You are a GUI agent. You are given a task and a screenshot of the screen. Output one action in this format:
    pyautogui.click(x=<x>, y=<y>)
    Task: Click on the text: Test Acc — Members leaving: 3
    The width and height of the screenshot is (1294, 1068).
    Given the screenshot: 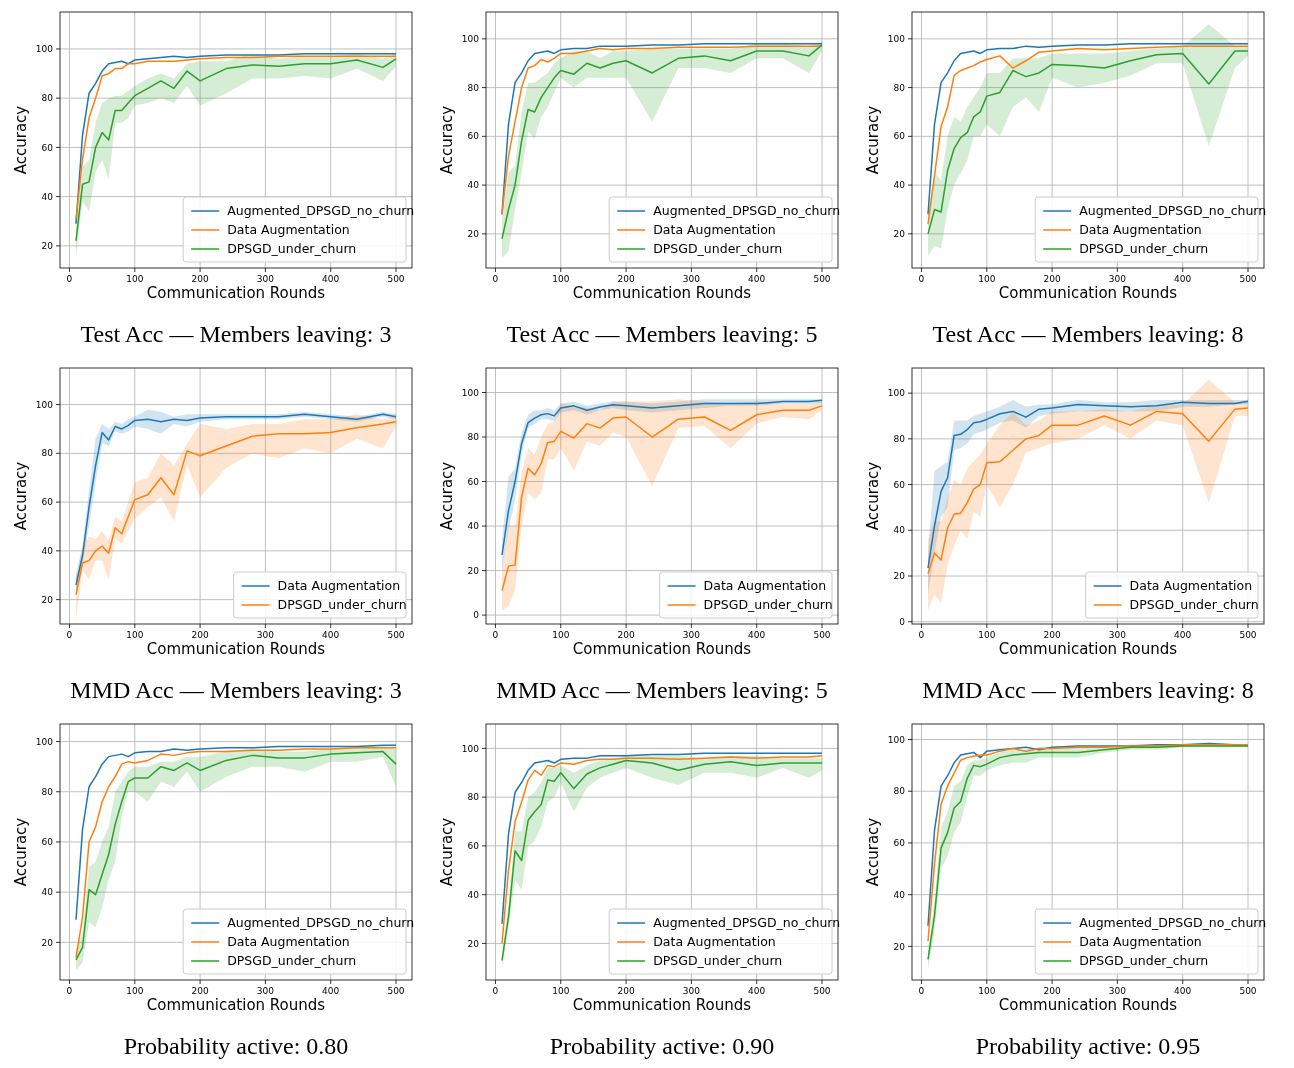 What is the action you would take?
    pyautogui.click(x=236, y=334)
    